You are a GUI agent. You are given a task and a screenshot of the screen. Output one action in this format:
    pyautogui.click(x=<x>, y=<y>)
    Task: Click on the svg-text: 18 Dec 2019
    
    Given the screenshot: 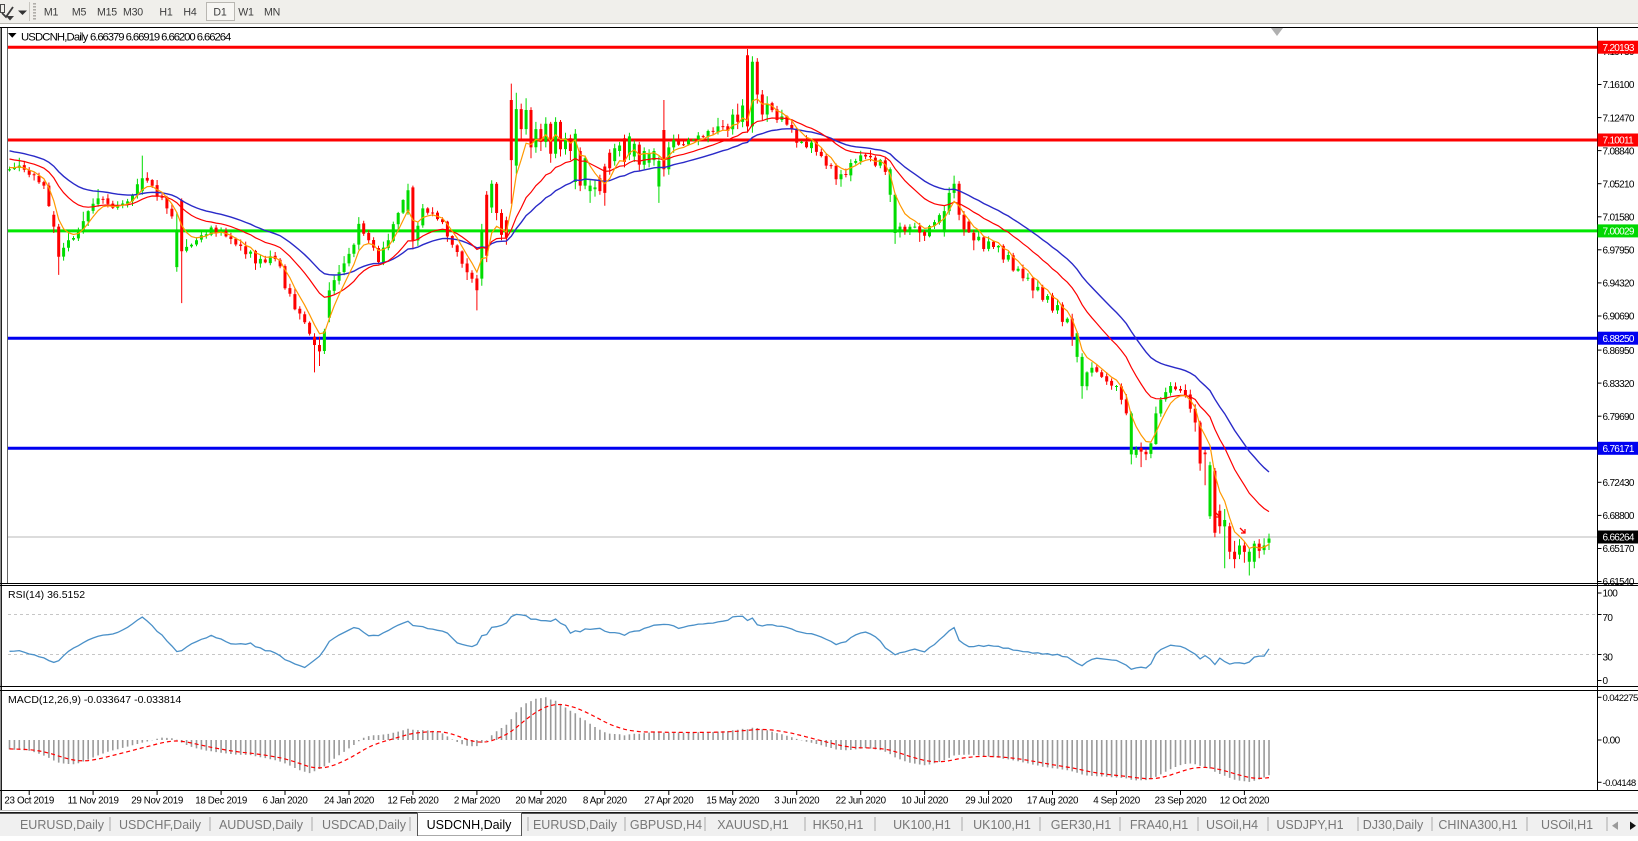 What is the action you would take?
    pyautogui.click(x=221, y=801)
    